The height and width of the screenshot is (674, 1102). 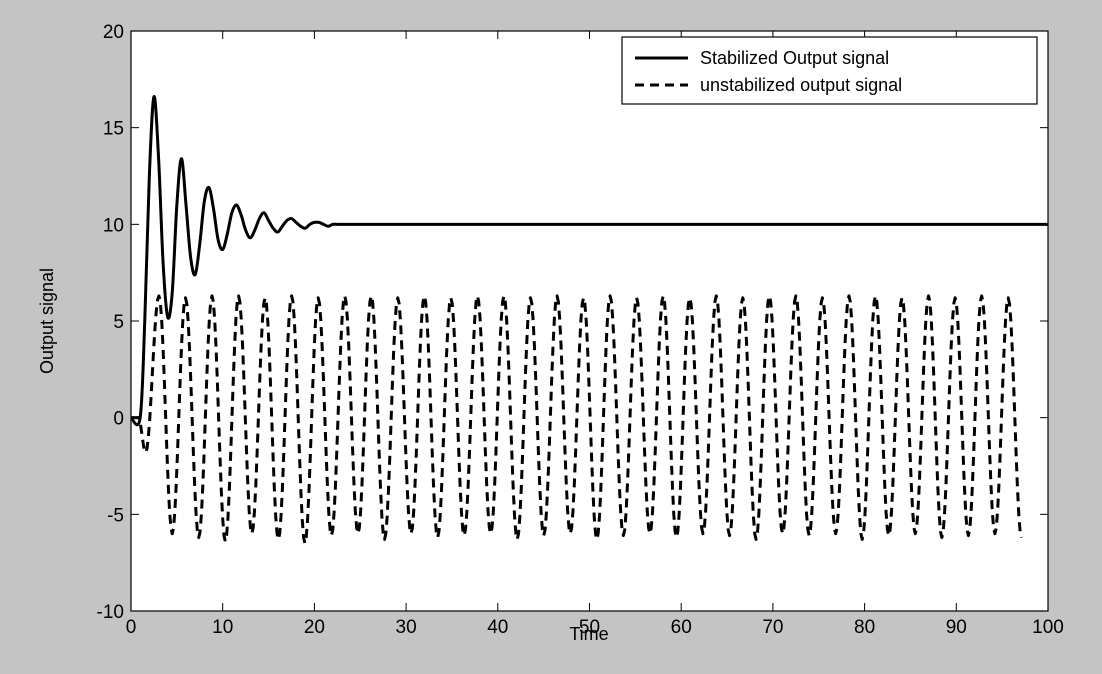 I want to click on y-tick-label: -5, so click(x=115, y=515).